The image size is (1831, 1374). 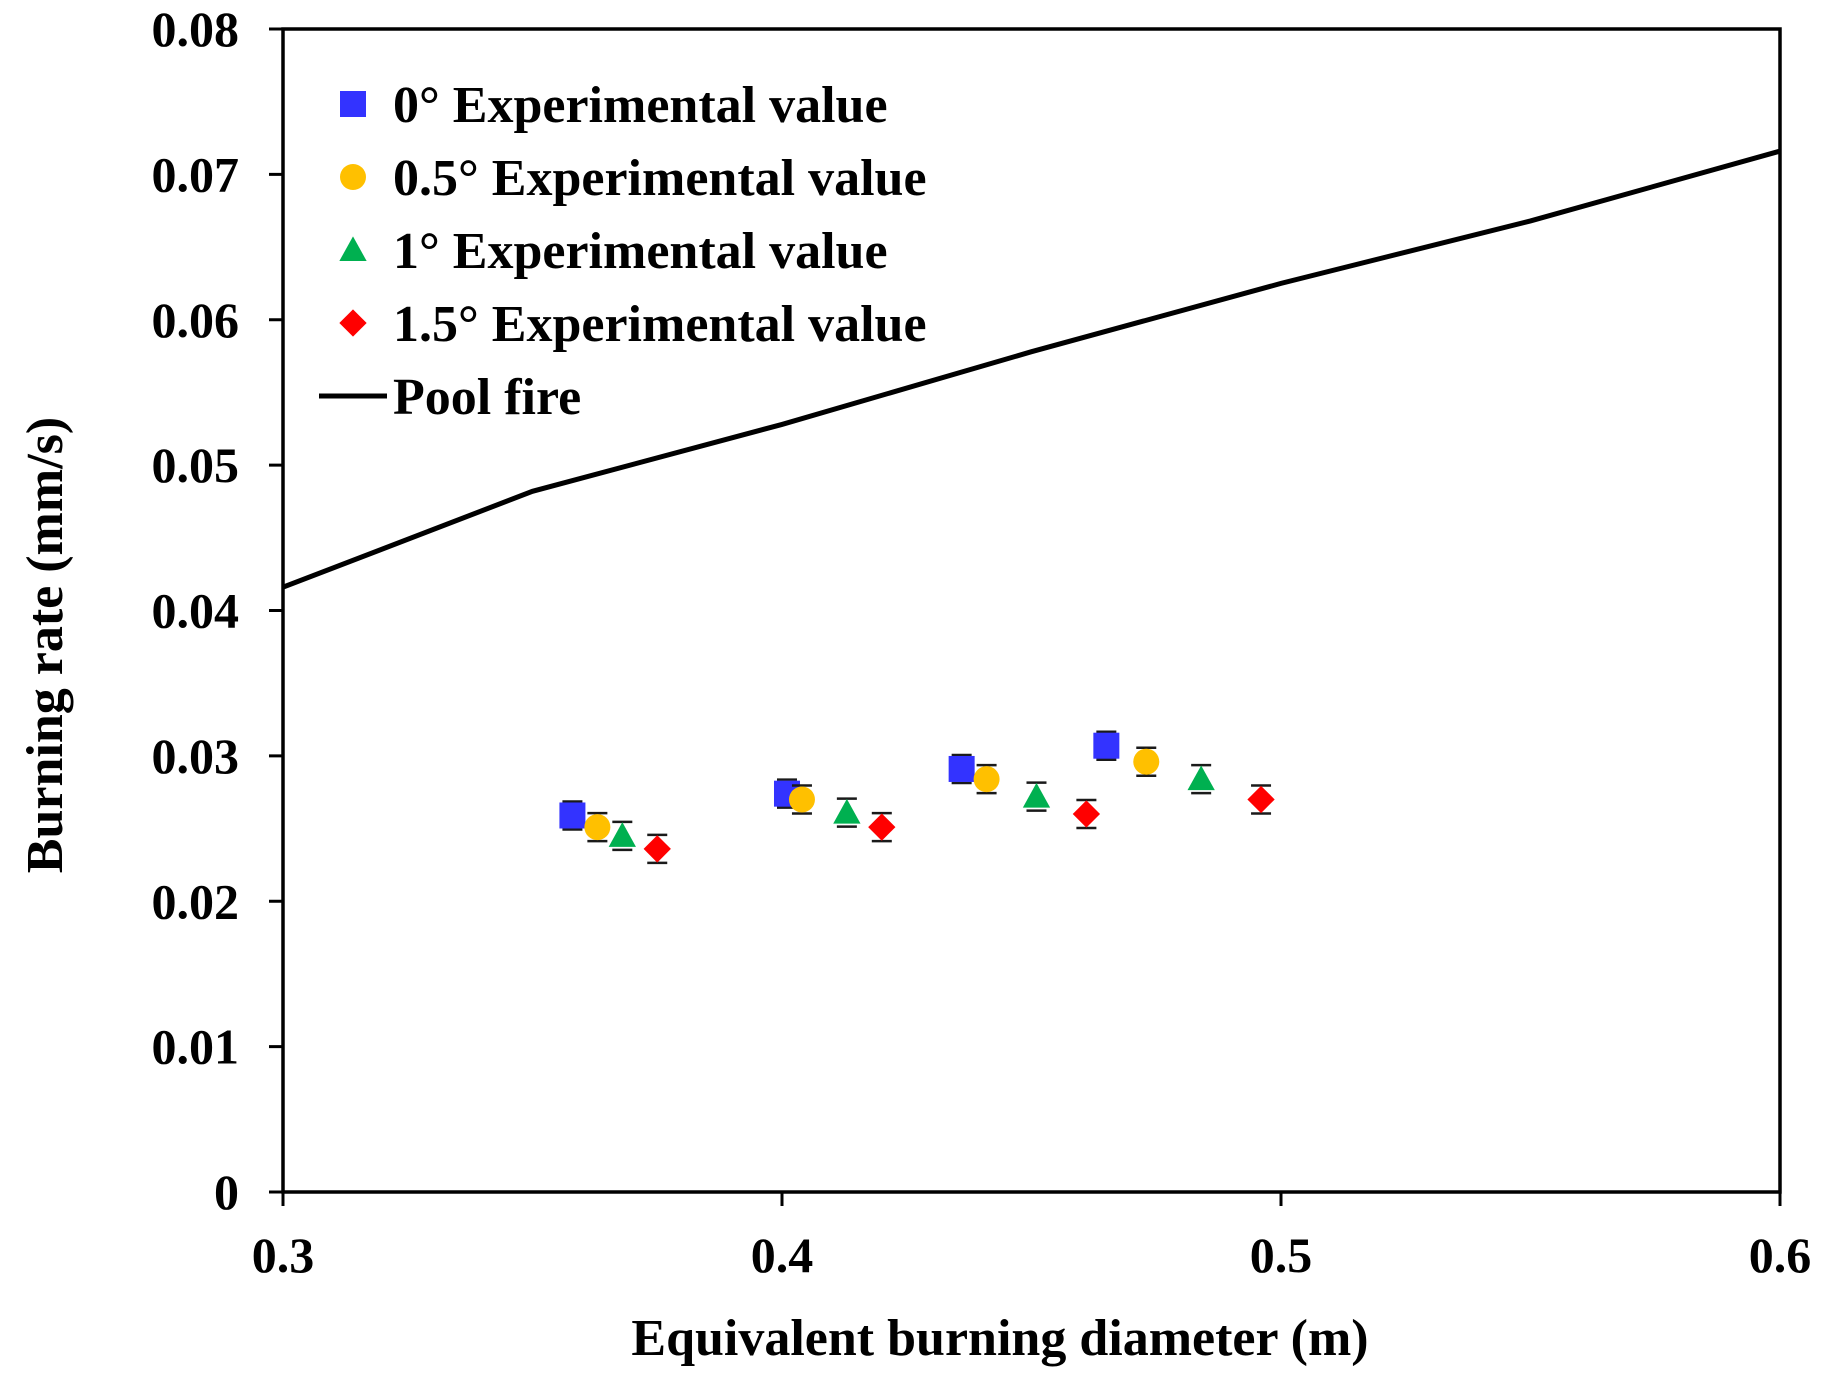 What do you see at coordinates (660, 178) in the screenshot?
I see `legend-label: 0.5° Experimental value` at bounding box center [660, 178].